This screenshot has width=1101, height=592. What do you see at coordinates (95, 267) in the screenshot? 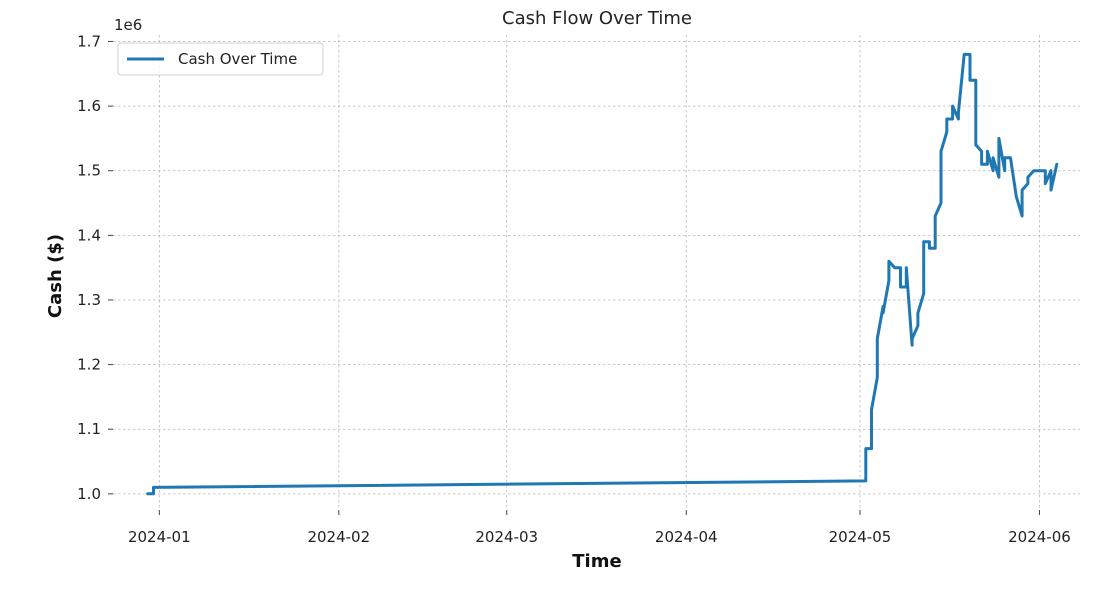
I see `y-axis-ticks: 1.0 1.1 1.2 1.3 1.4 1.5 1.6 1.7` at bounding box center [95, 267].